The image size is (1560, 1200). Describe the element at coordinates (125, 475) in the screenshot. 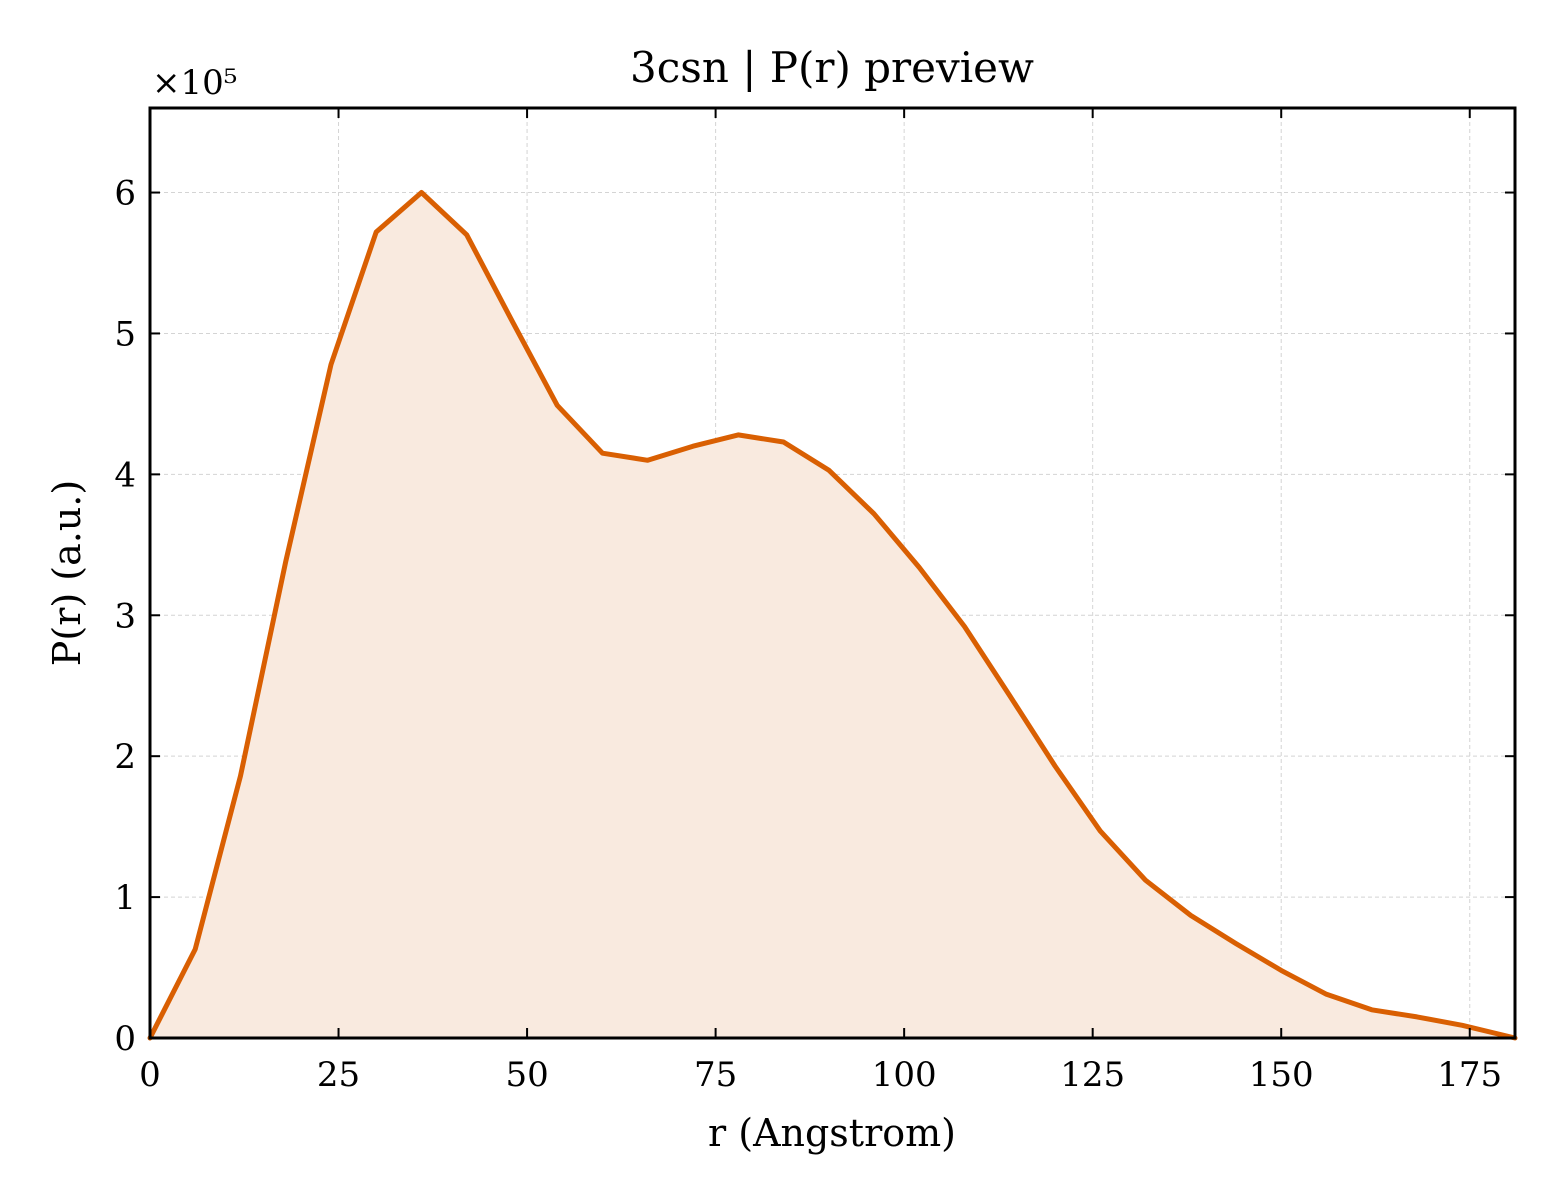

I see `y-tick-label: 4` at that location.